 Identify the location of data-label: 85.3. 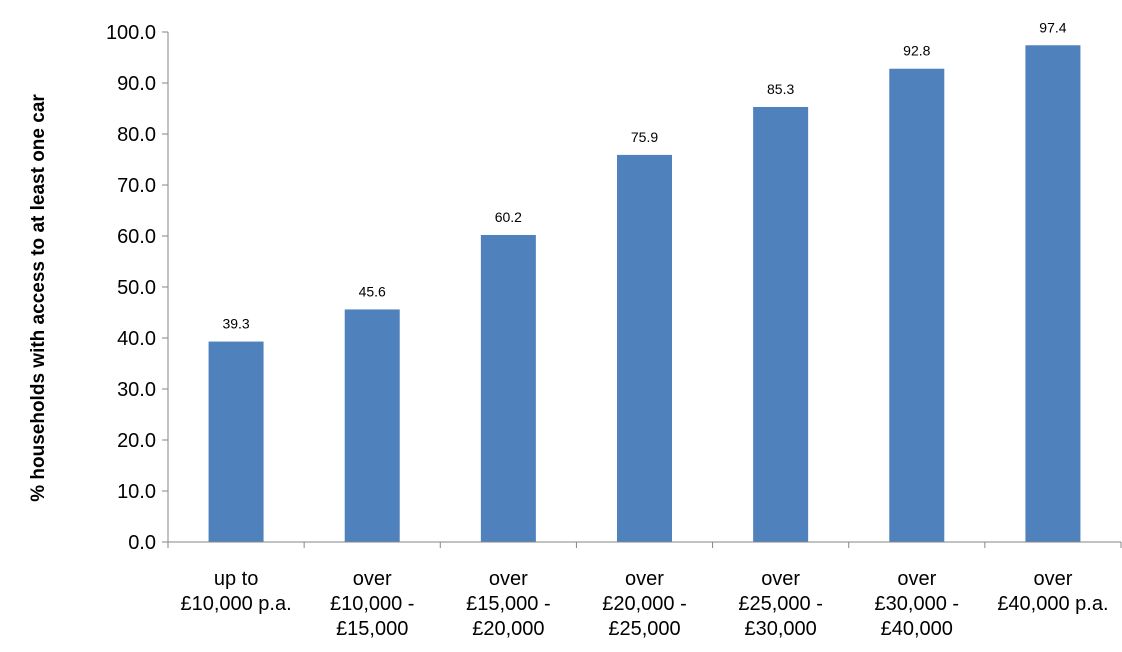
(780, 89).